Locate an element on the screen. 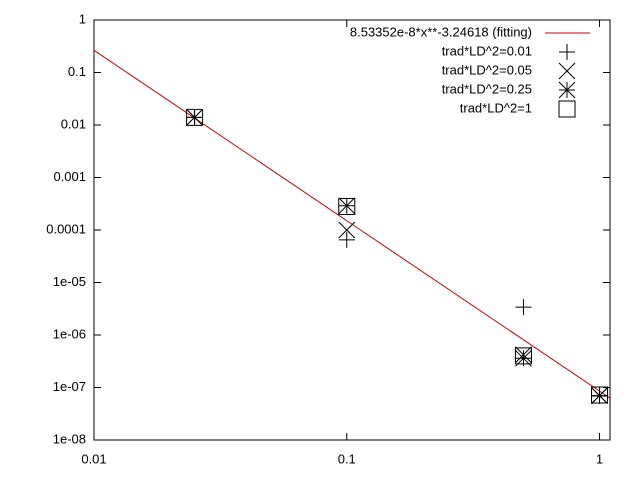 Image resolution: width=640 pixels, height=480 pixels. y-tick-label: 1e-08 is located at coordinates (69, 438).